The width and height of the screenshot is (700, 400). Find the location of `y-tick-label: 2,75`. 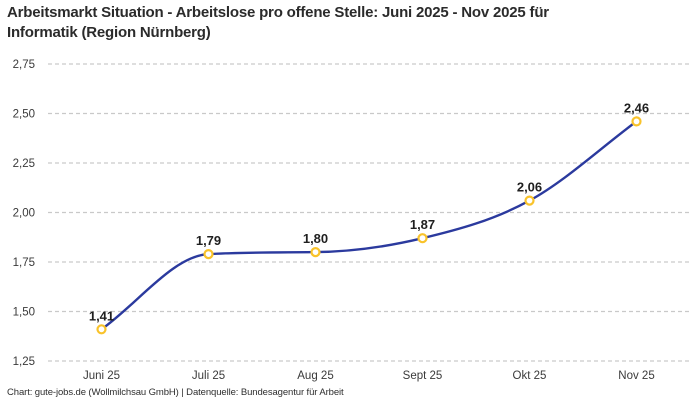

y-tick-label: 2,75 is located at coordinates (24, 65).